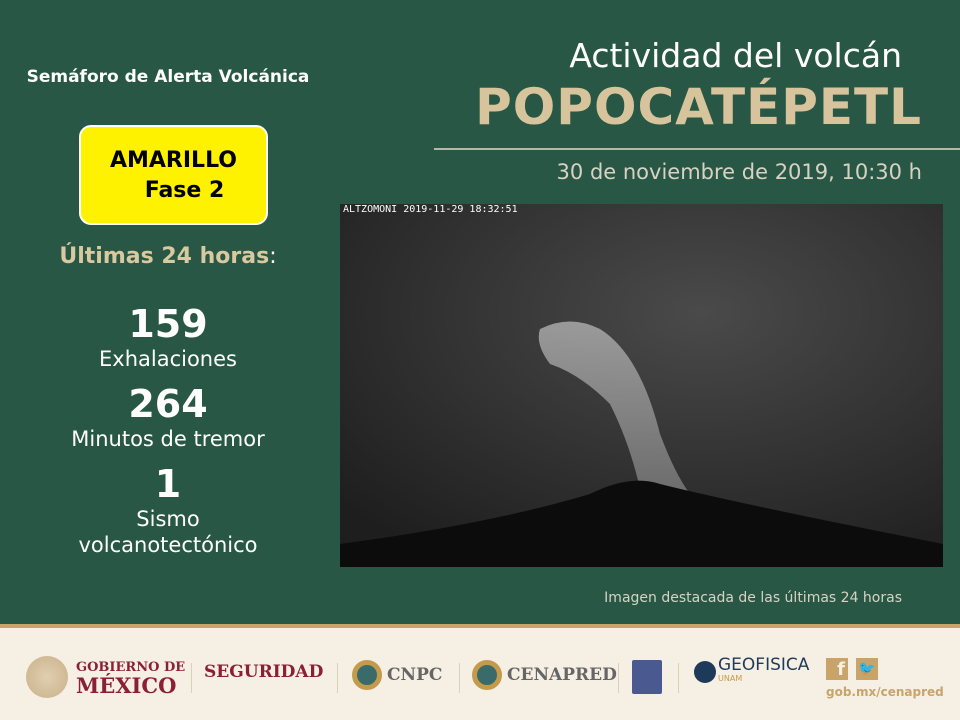 The width and height of the screenshot is (960, 720). Describe the element at coordinates (867, 669) in the screenshot. I see `twitter-icon: 🐦` at that location.